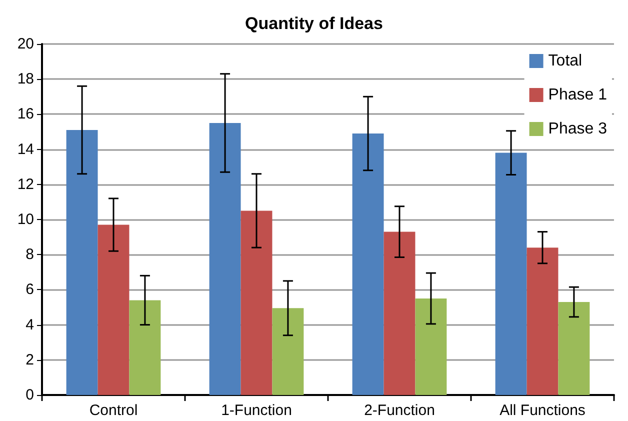  I want to click on y-tick-label: 12, so click(25, 184).